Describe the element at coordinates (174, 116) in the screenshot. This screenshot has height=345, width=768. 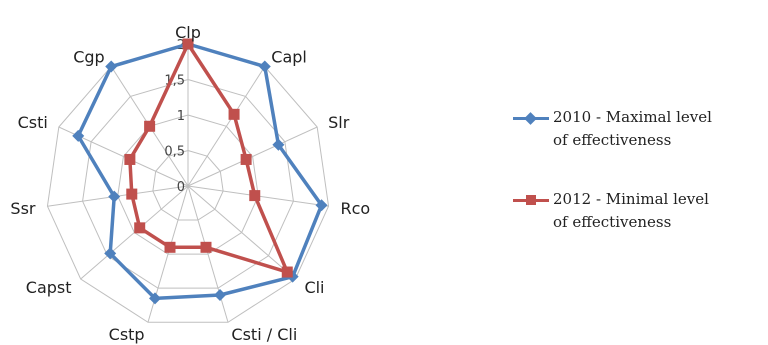
I see `radial-tick-labels: 00,511,52` at that location.